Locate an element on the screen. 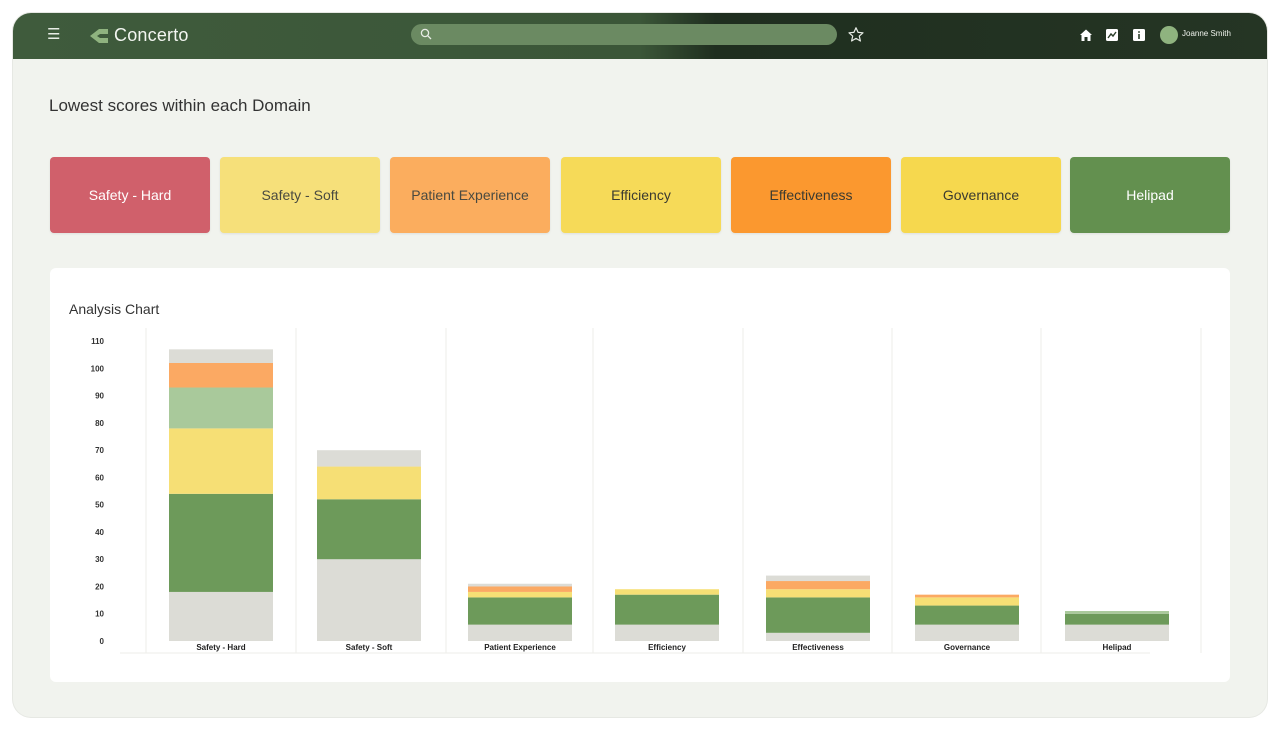  chart-icon is located at coordinates (1112, 35).